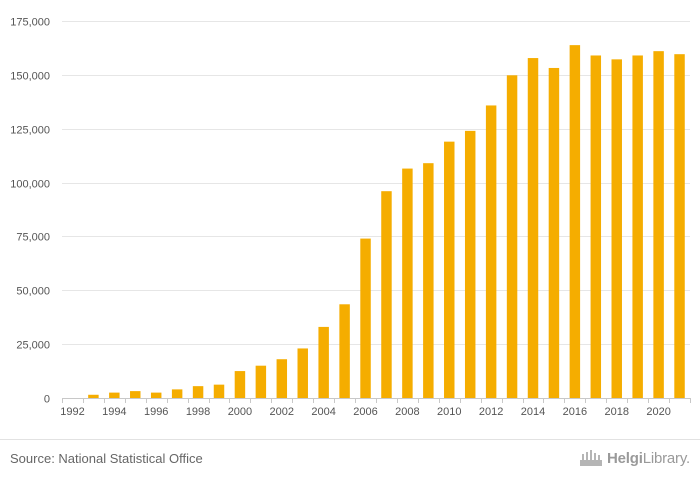  Describe the element at coordinates (282, 412) in the screenshot. I see `x-tick-label: 2002` at that location.